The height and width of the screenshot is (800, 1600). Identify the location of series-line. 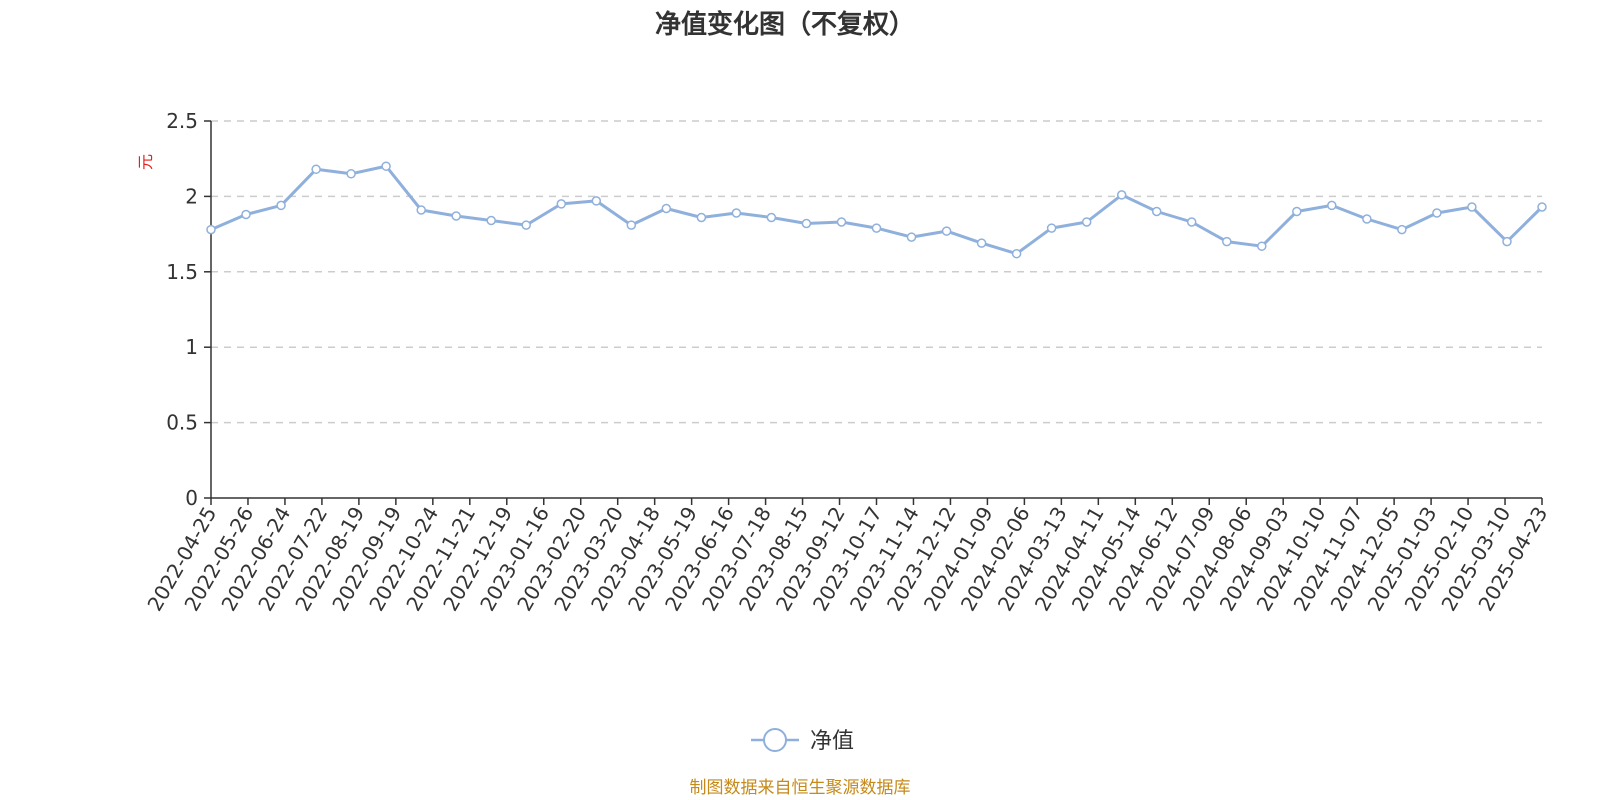
(876, 210).